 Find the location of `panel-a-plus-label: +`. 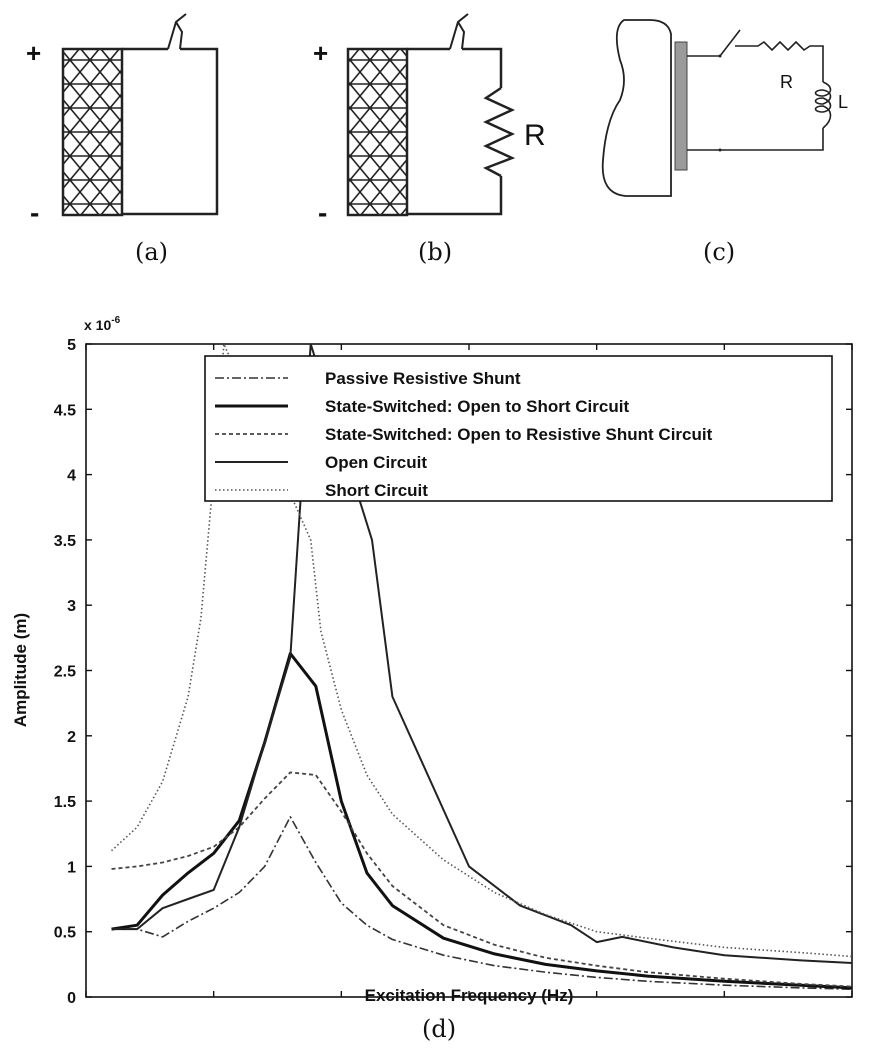

panel-a-plus-label: + is located at coordinates (33, 53).